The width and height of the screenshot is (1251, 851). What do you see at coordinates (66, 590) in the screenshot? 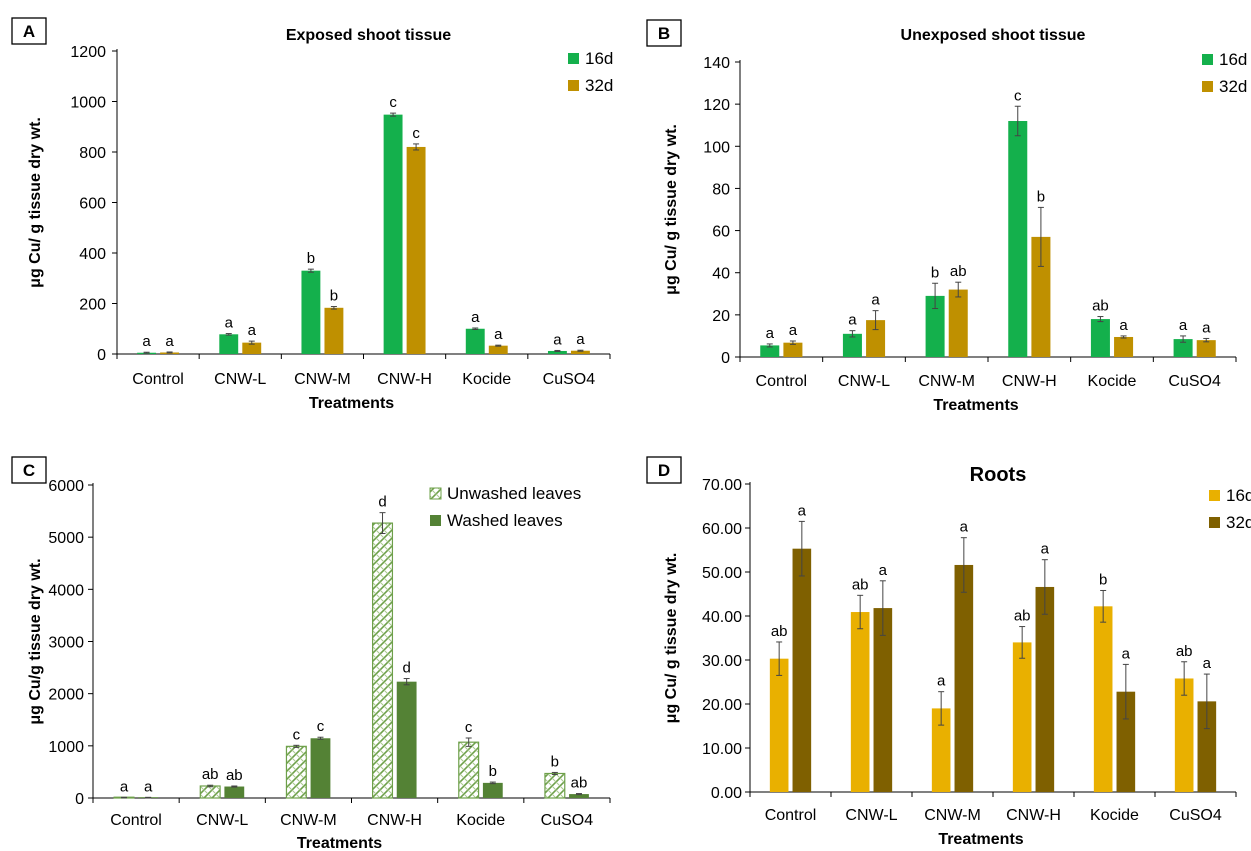
I see `y-tick-label: 4000` at bounding box center [66, 590].